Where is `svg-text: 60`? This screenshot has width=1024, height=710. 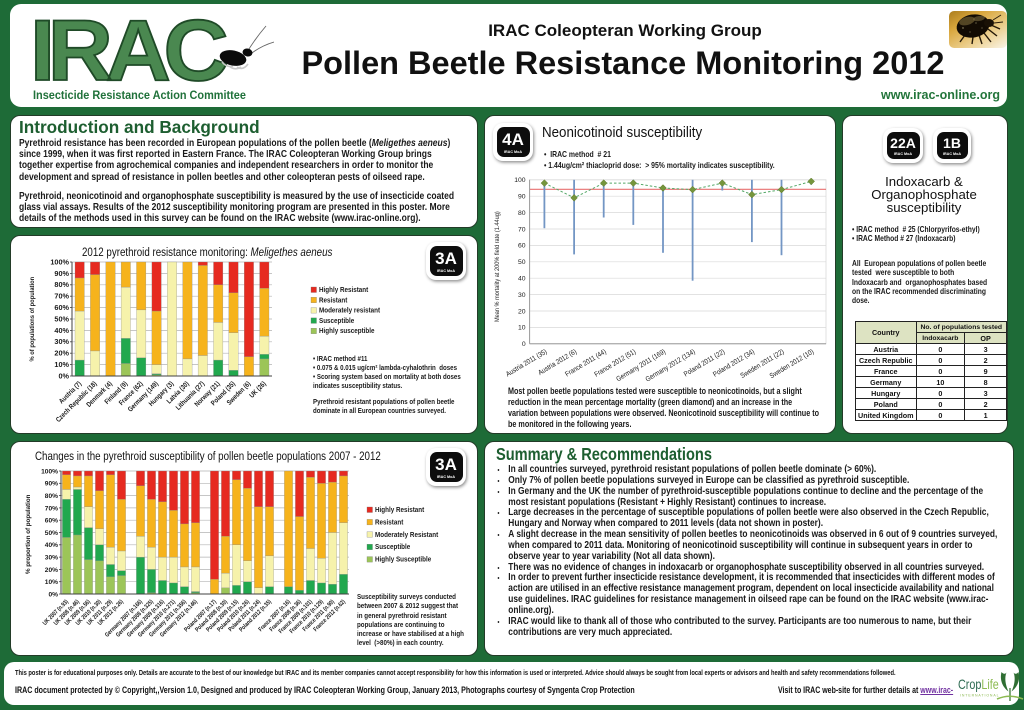
svg-text: 60 is located at coordinates (522, 246).